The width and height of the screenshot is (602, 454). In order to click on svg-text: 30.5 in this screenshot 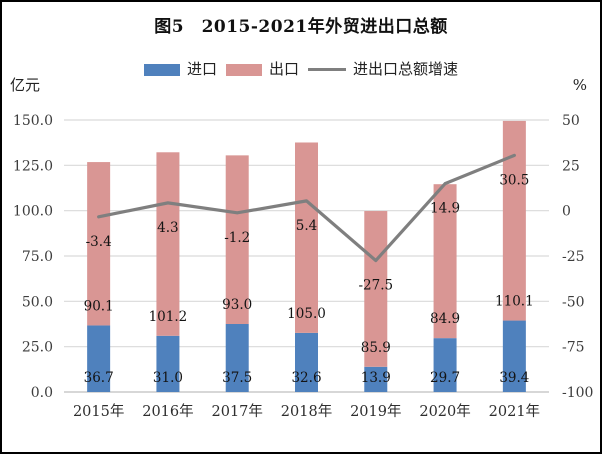, I will do `click(514, 180)`.